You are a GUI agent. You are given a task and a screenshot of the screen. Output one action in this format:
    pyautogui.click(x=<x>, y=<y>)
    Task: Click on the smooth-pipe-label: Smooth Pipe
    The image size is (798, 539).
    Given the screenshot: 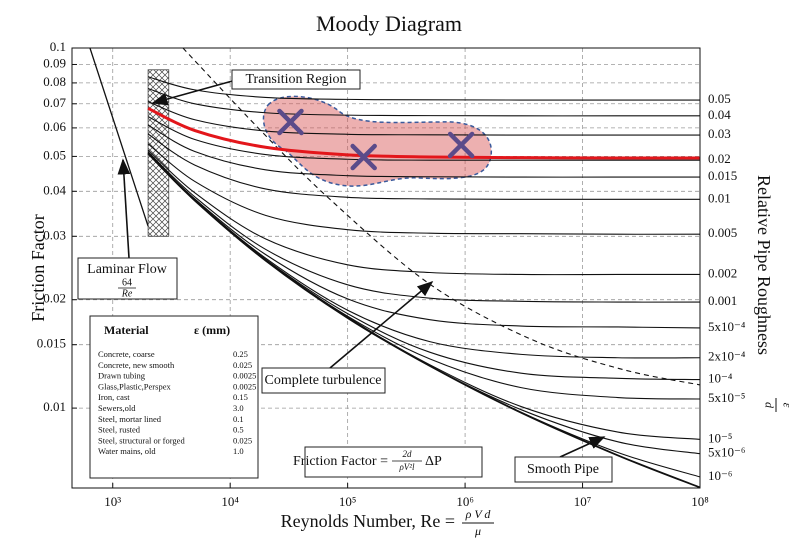 What is the action you would take?
    pyautogui.click(x=563, y=469)
    